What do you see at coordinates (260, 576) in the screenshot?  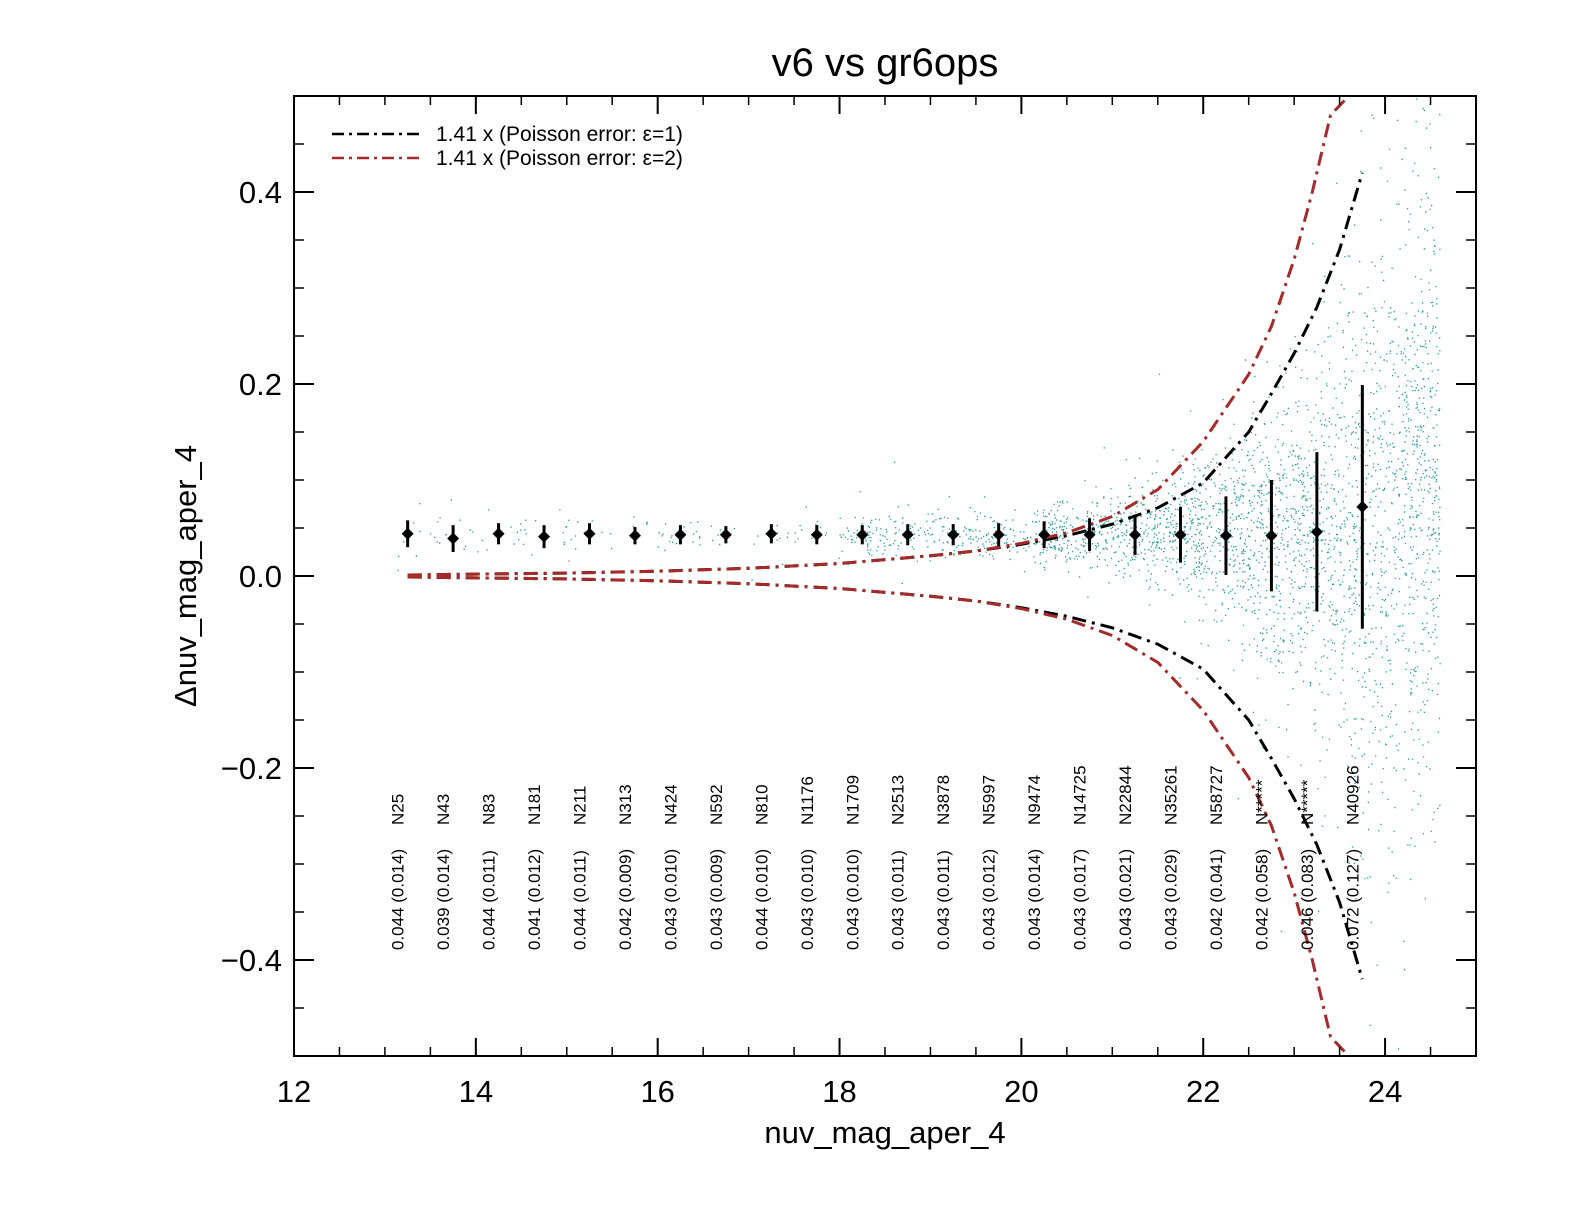 I see `y-tick-label: 0.0` at bounding box center [260, 576].